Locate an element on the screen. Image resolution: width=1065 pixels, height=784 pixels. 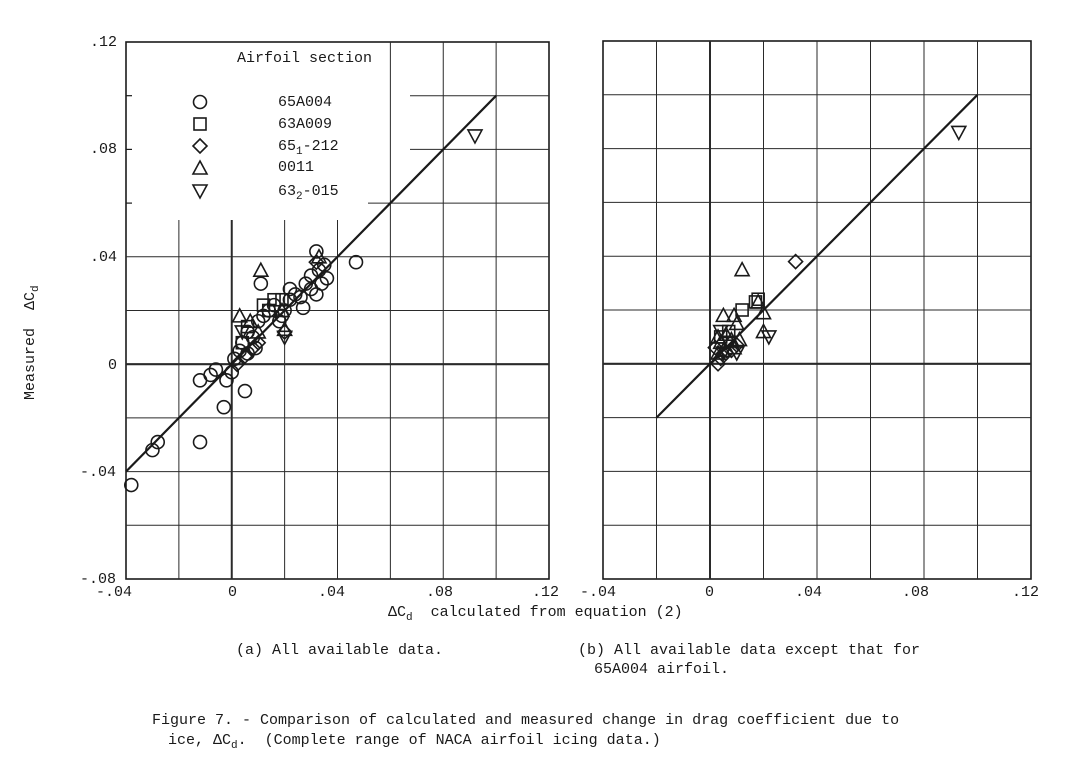
legend-label-63-2-015: 632-015 is located at coordinates (308, 193).